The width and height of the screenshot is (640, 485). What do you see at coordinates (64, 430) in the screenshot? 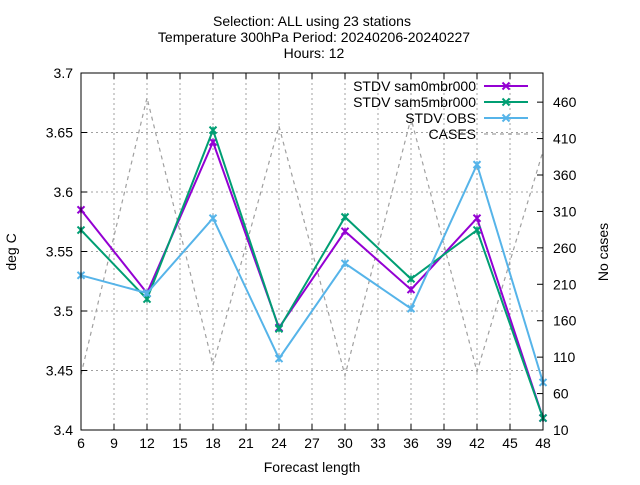
I see `y-tick-label: 3.4` at bounding box center [64, 430].